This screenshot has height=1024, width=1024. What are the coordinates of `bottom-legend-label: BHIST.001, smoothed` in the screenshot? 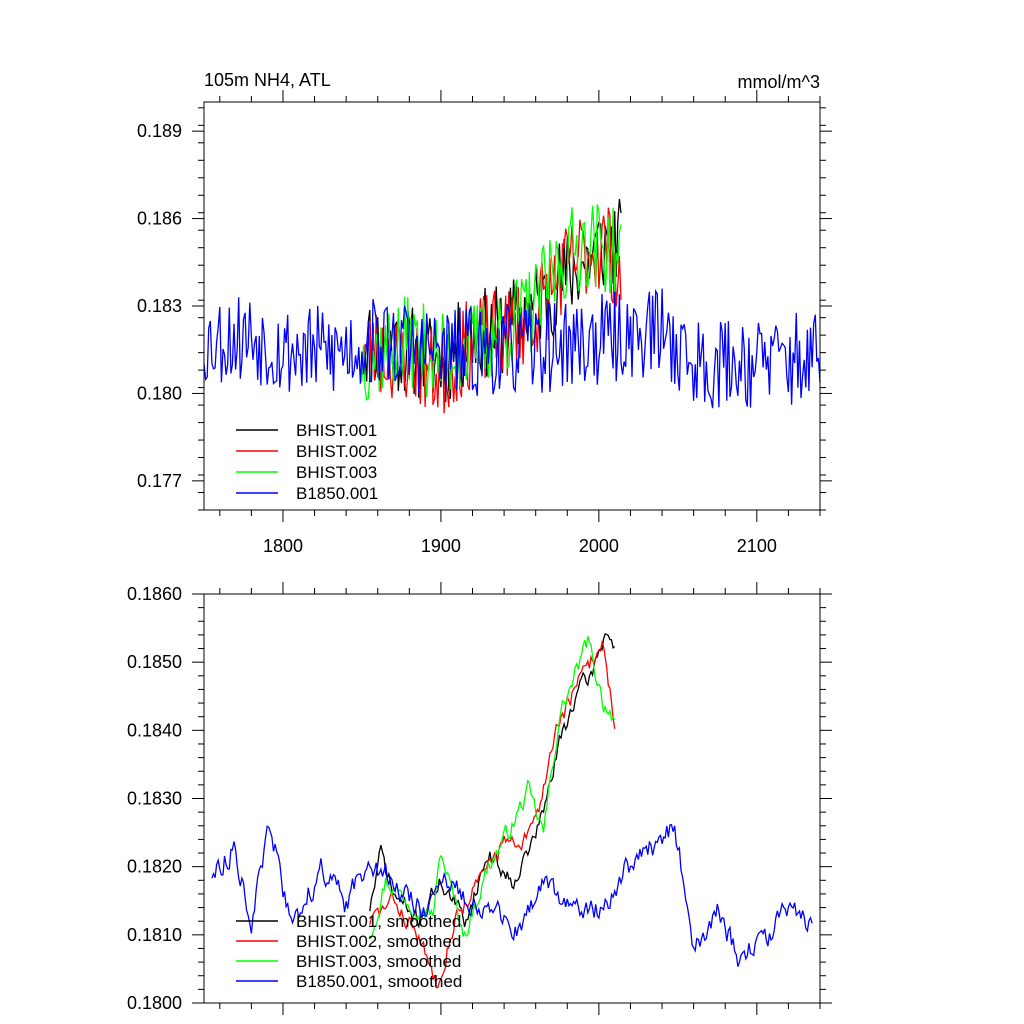 It's located at (378, 921).